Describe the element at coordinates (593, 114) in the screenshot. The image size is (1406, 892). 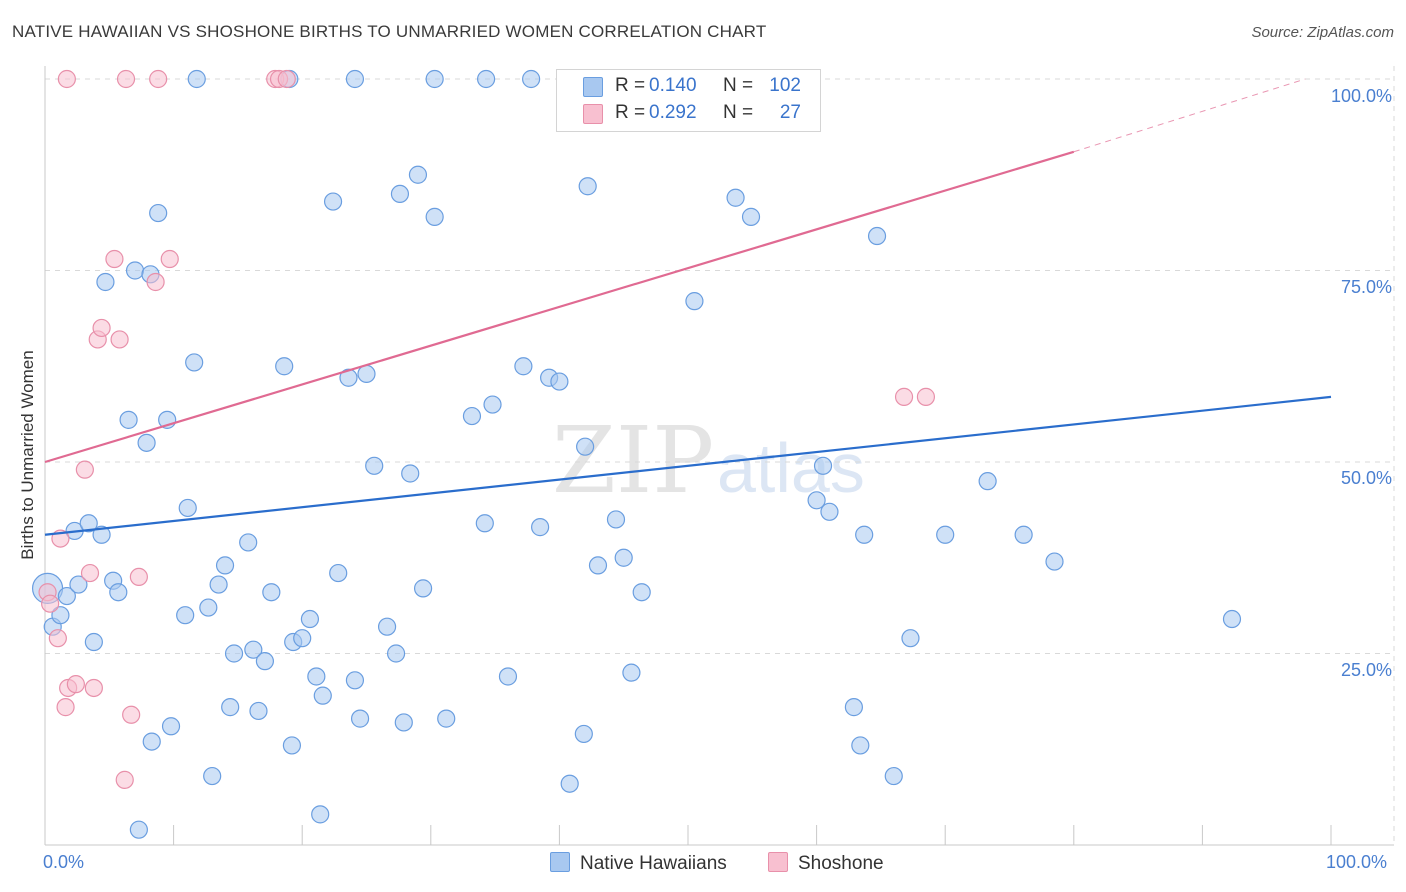
I see `legend-swatch-shoshone` at that location.